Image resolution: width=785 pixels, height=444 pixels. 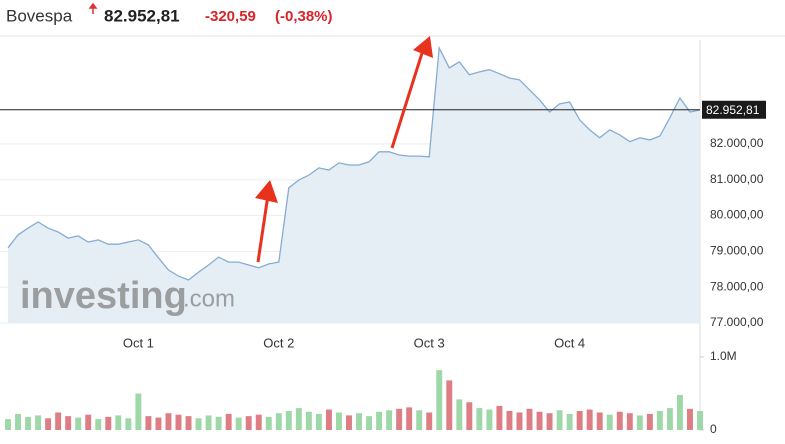 I want to click on price-level-box, so click(x=734, y=109).